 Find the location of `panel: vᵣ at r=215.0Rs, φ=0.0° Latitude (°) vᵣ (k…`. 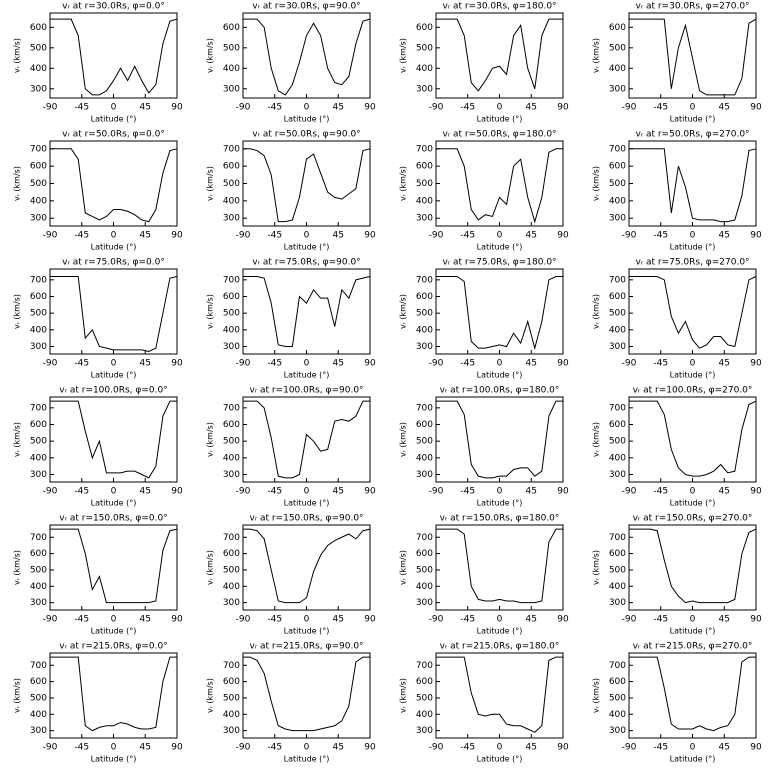

panel: vᵣ at r=215.0Rs, φ=0.0° Latitude (°) vᵣ (k… is located at coordinates (98, 703).